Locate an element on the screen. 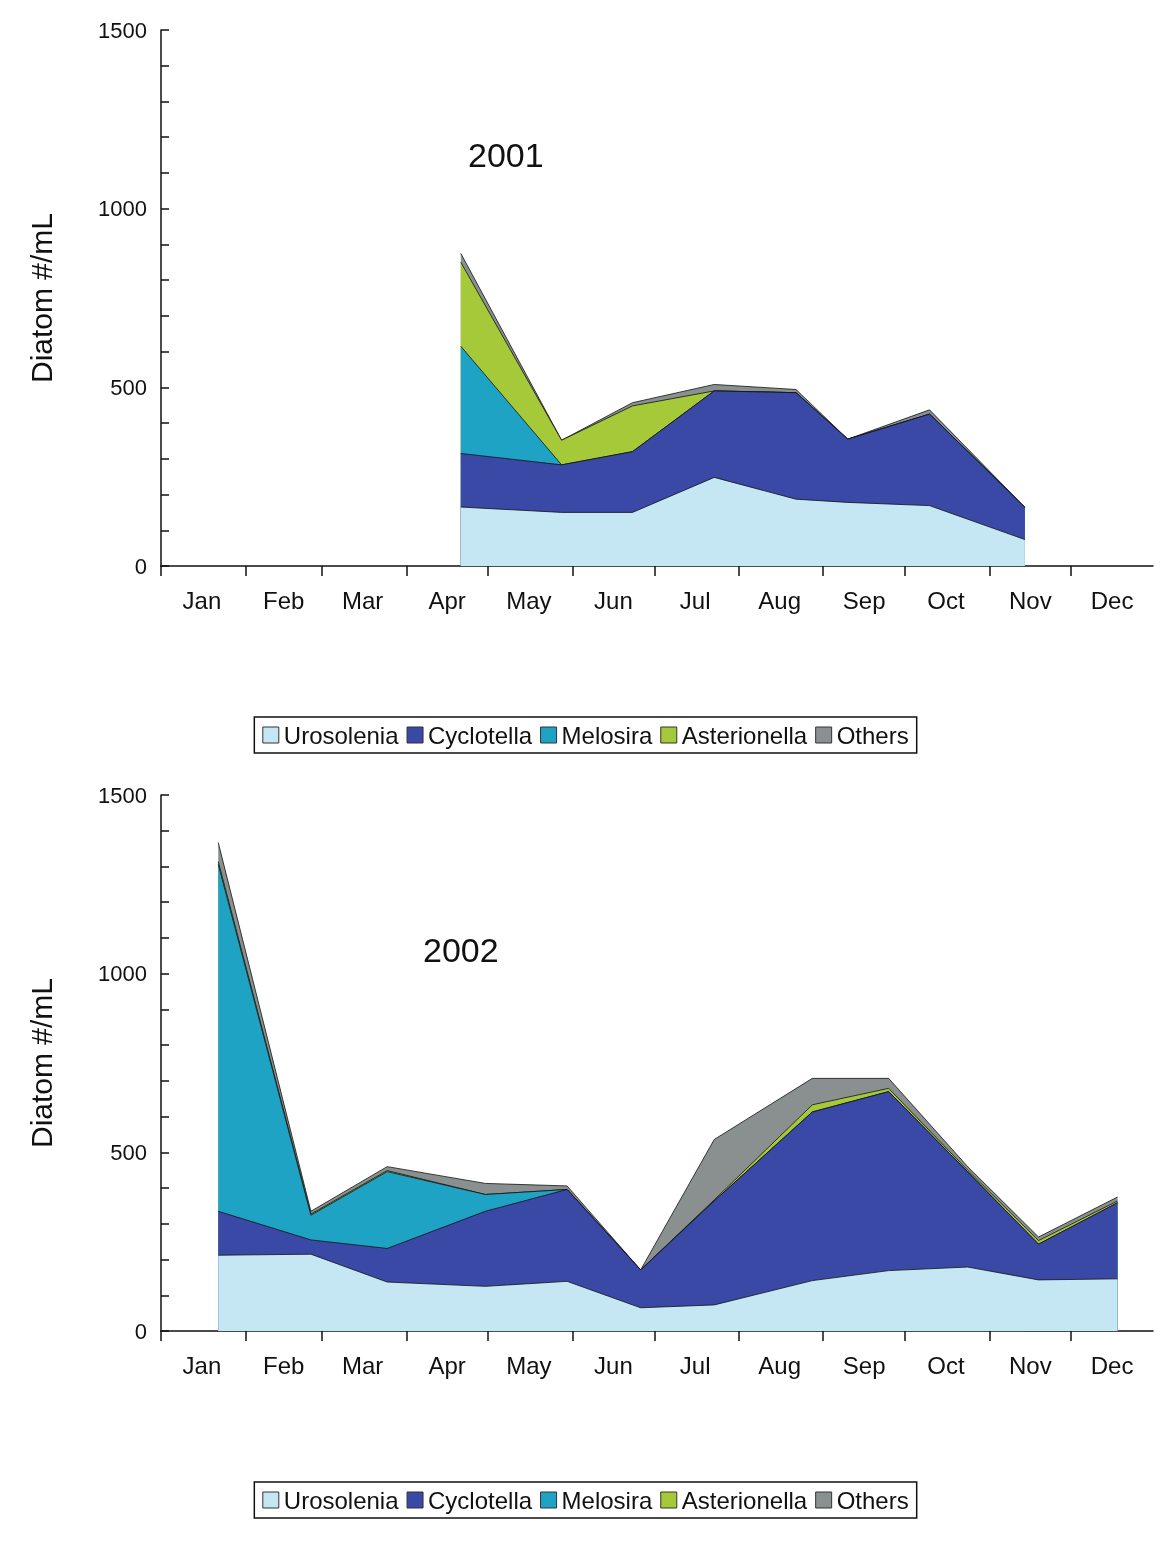  text: 2002 is located at coordinates (461, 950).